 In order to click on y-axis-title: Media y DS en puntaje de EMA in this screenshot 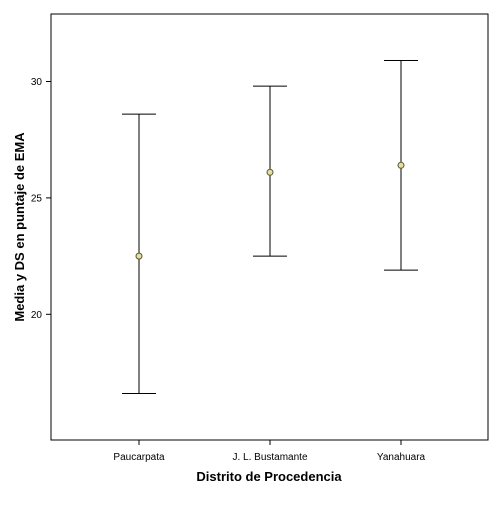, I will do `click(19, 227)`.